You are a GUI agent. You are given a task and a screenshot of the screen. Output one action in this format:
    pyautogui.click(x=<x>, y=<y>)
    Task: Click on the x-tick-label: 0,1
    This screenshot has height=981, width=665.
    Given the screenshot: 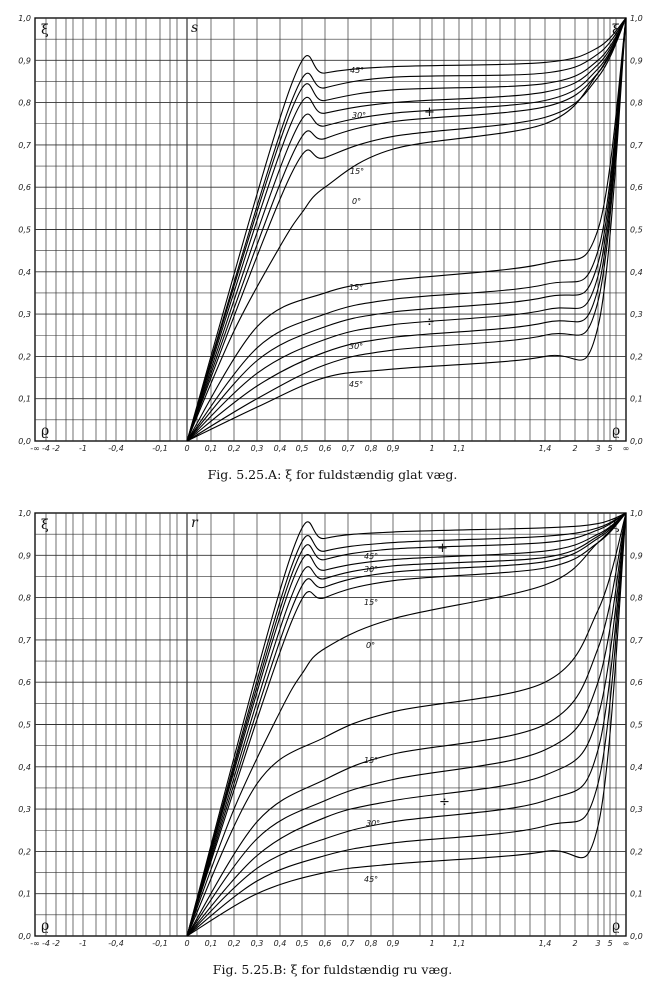 What is the action you would take?
    pyautogui.click(x=211, y=943)
    